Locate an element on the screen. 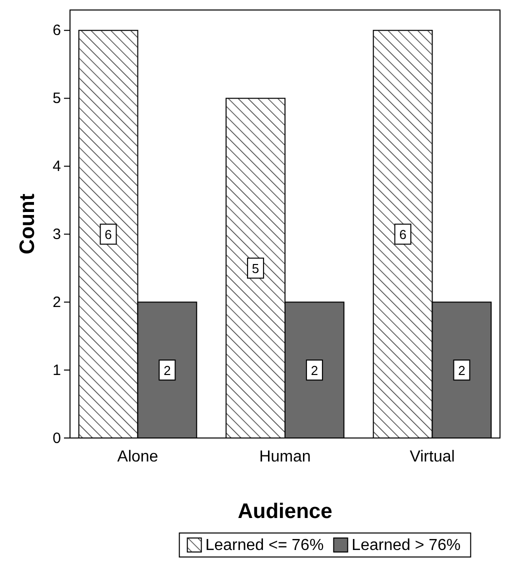 This screenshot has height=564, width=506. y-tick-label: 2 is located at coordinates (56, 302).